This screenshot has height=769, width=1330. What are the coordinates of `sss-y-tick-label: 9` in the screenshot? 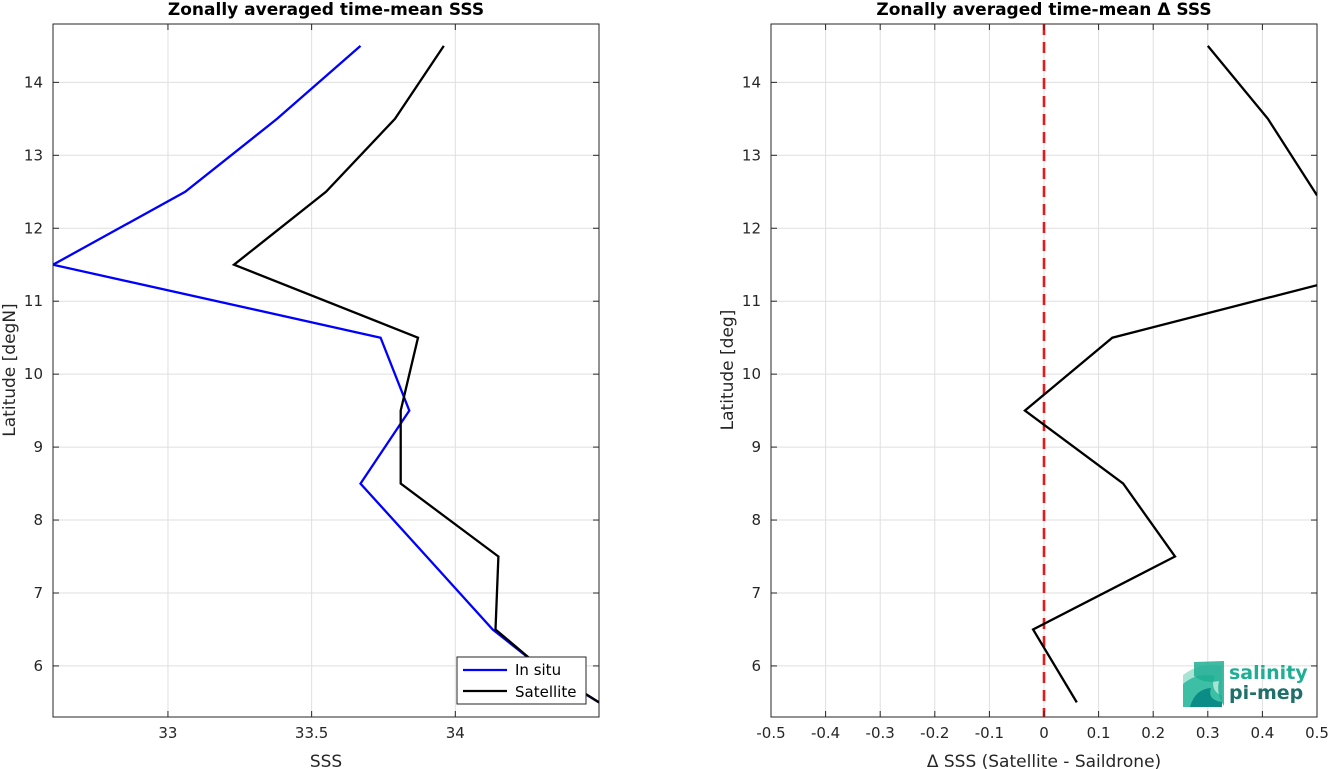 It's located at (38, 447).